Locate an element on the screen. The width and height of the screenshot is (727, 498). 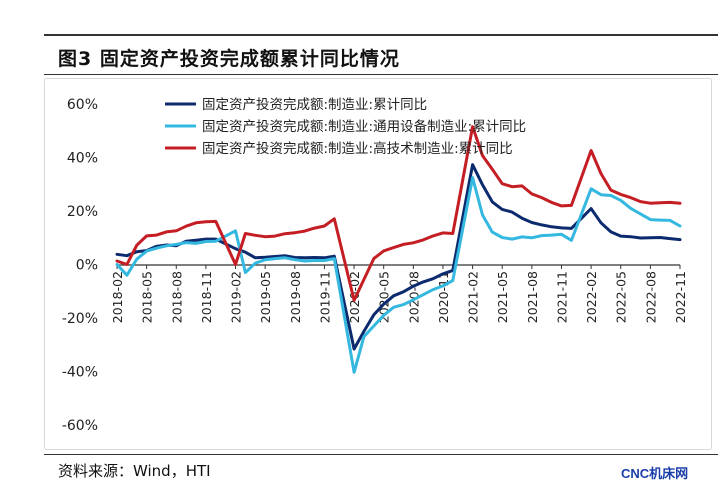
legend-label-2: 固定资产投资完成额:制造业:通用设备制造业:累计同比 is located at coordinates (364, 126).